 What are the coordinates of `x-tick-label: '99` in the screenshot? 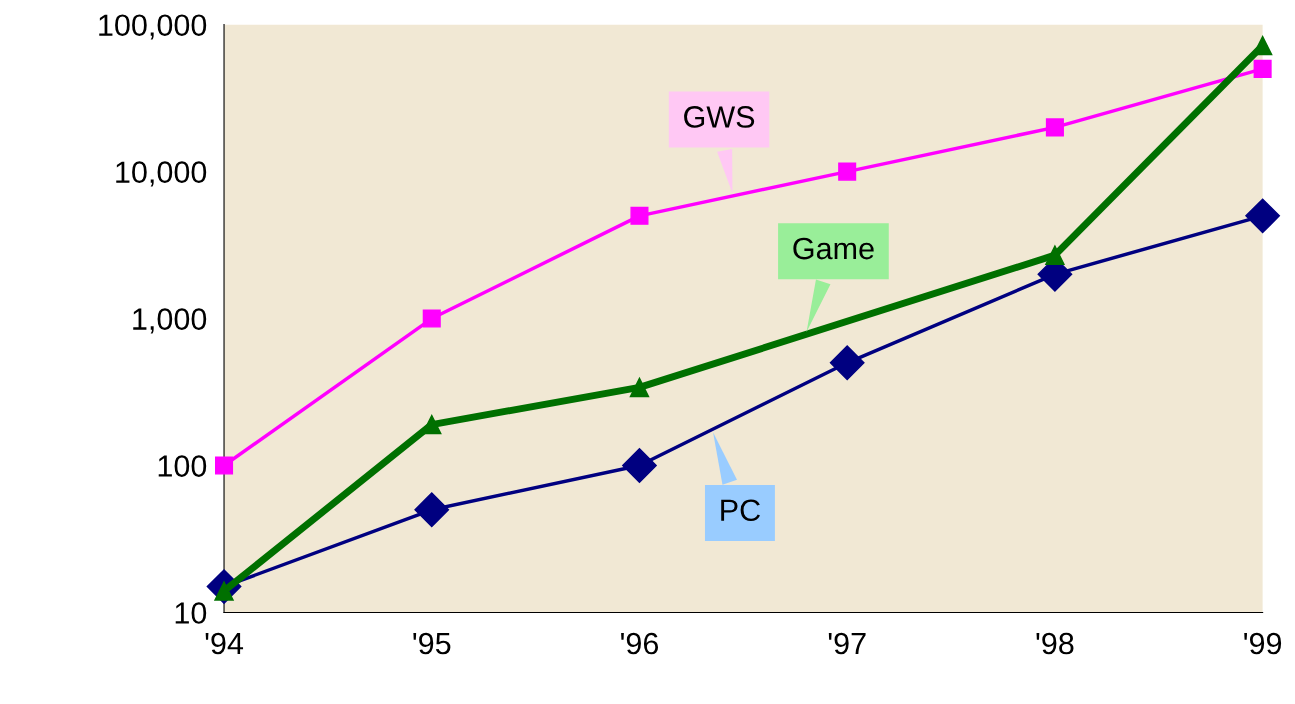 It's located at (1263, 643).